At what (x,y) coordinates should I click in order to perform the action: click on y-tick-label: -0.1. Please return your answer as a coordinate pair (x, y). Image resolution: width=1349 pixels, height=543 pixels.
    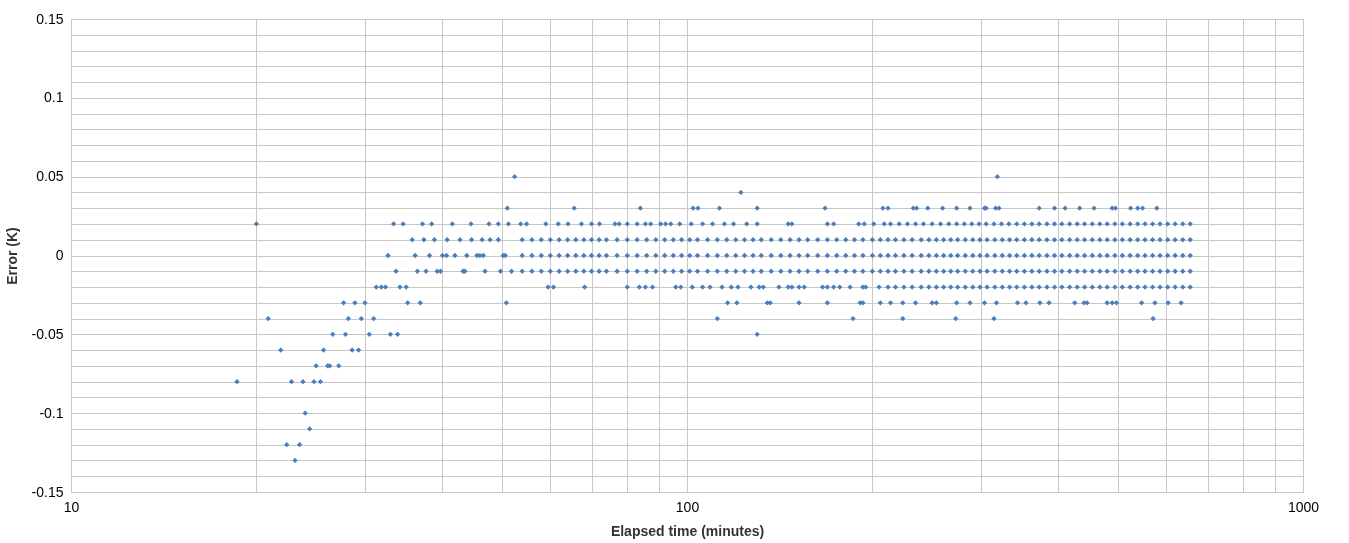
    Looking at the image, I should click on (51, 412).